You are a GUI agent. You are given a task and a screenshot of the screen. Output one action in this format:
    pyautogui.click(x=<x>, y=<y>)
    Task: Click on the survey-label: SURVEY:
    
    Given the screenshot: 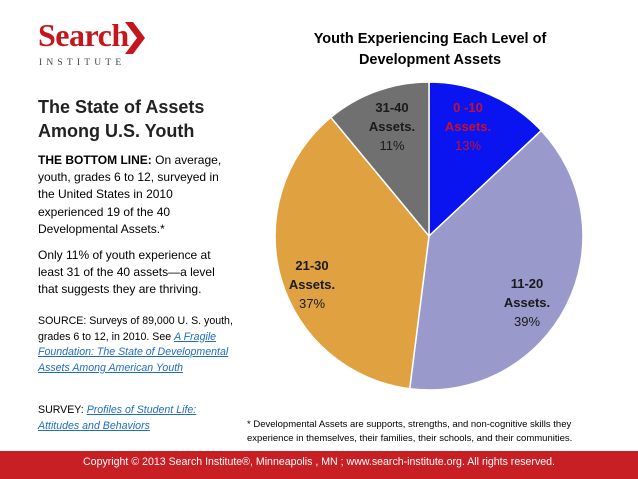 What is the action you would take?
    pyautogui.click(x=62, y=410)
    